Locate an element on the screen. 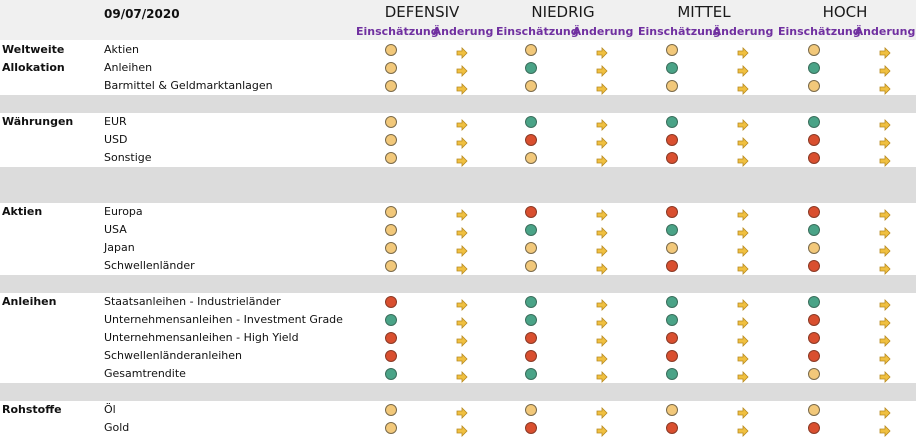 This screenshot has height=438, width=916. profile-header-defensiv: DEFENSIV is located at coordinates (422, 12).